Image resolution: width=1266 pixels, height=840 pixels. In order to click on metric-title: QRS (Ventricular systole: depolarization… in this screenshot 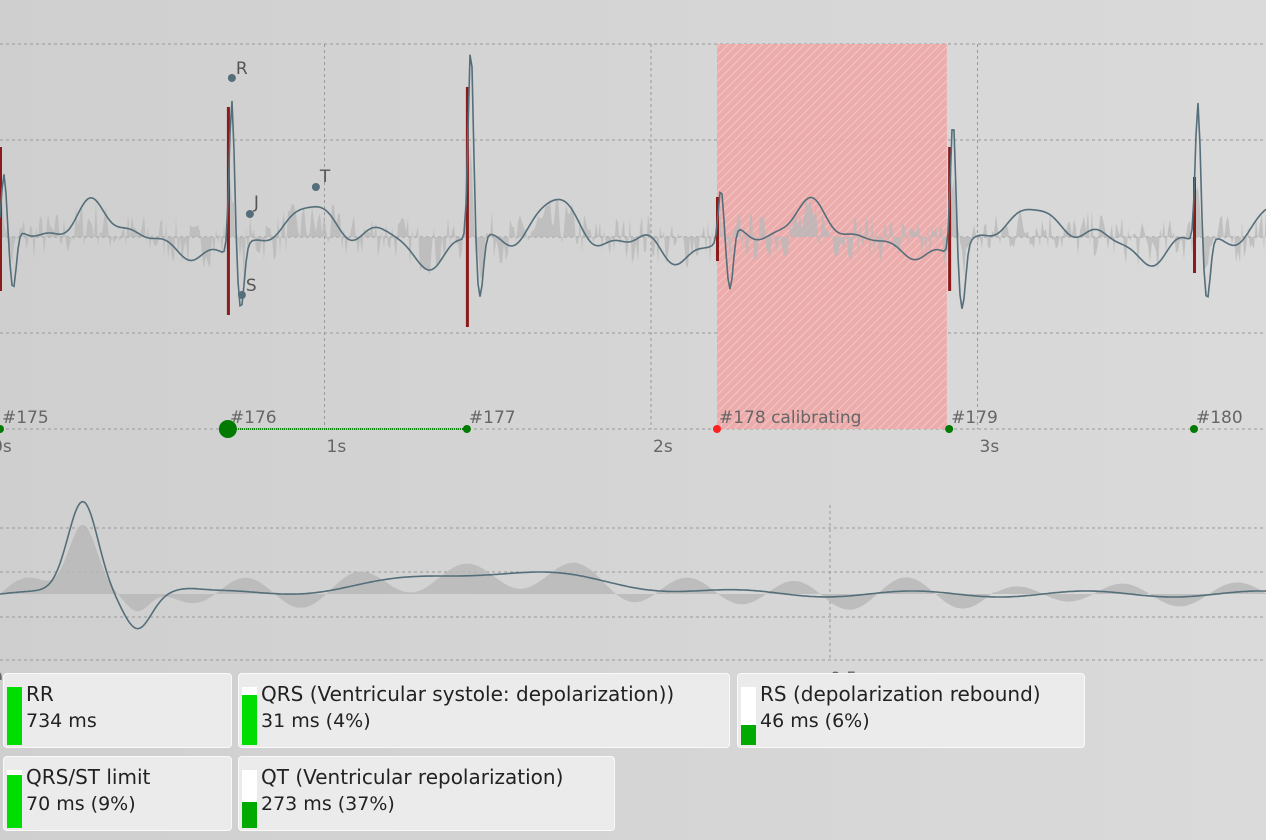, I will do `click(468, 694)`.